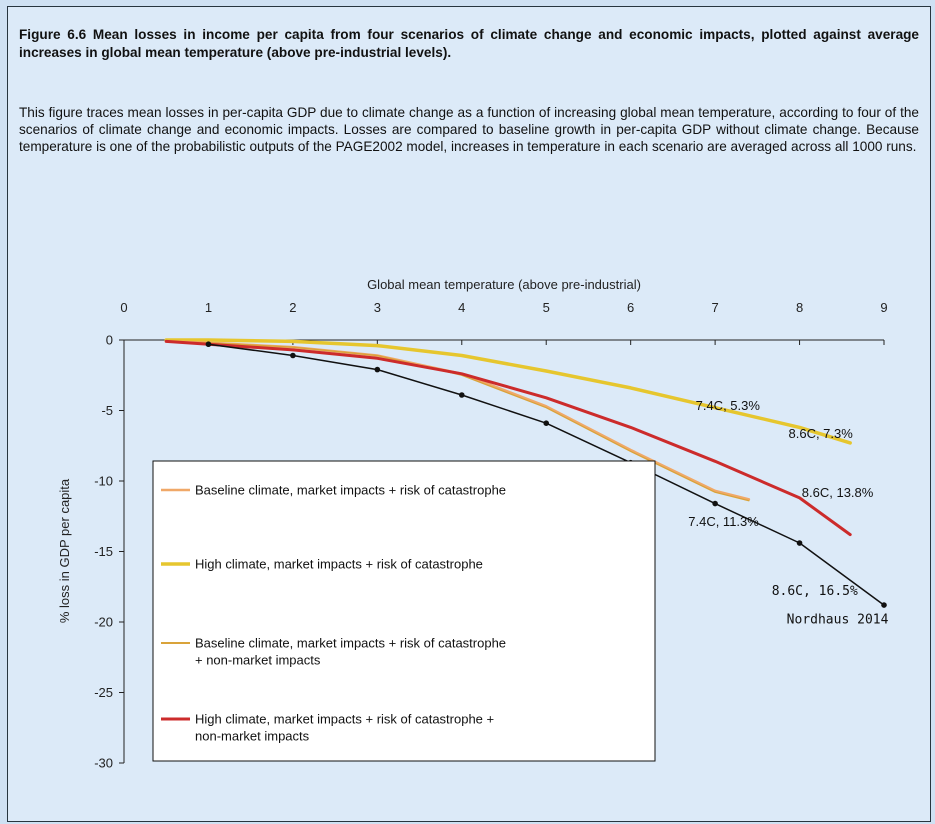 This screenshot has height=824, width=935. Describe the element at coordinates (821, 433) in the screenshot. I see `annotation-label-2: 8.6C, 7.3%` at that location.